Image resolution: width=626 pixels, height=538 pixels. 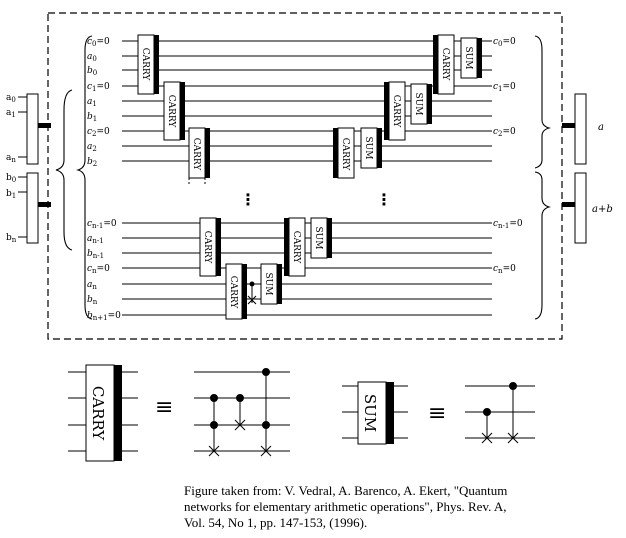 What do you see at coordinates (542, 102) in the screenshot?
I see `right-brace-a` at bounding box center [542, 102].